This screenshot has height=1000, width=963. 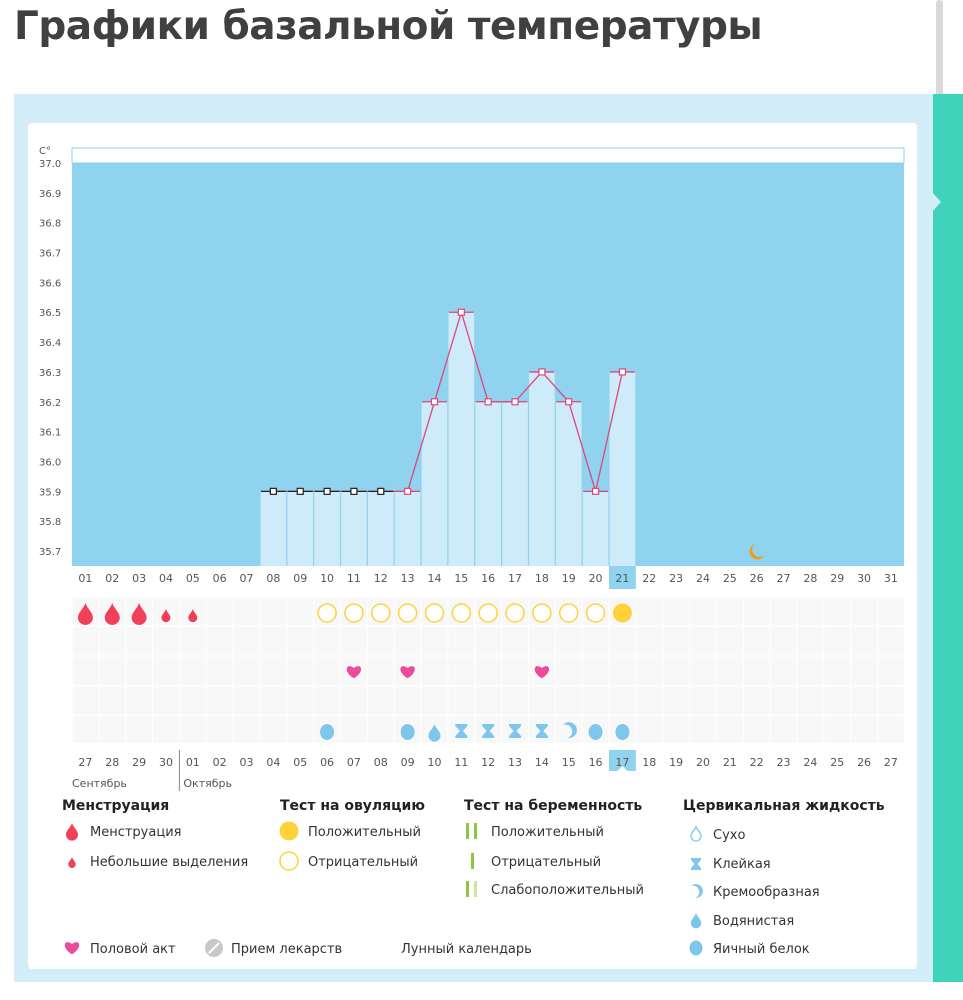 What do you see at coordinates (542, 578) in the screenshot?
I see `day-label: 18` at bounding box center [542, 578].